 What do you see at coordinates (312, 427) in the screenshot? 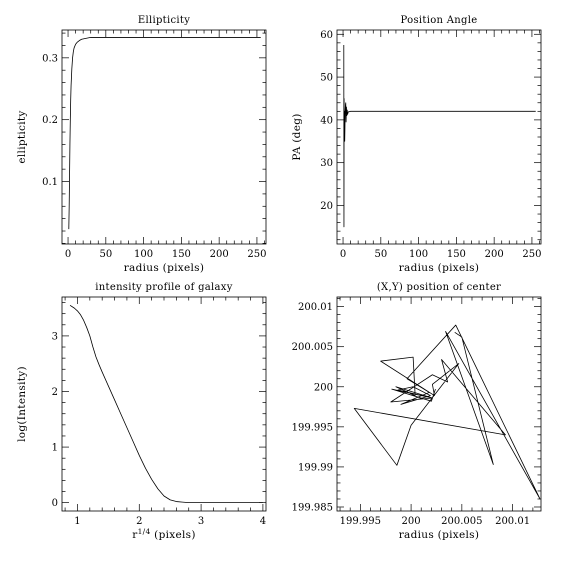
I see `center-position-y-tick-label: 199.995` at bounding box center [312, 427].